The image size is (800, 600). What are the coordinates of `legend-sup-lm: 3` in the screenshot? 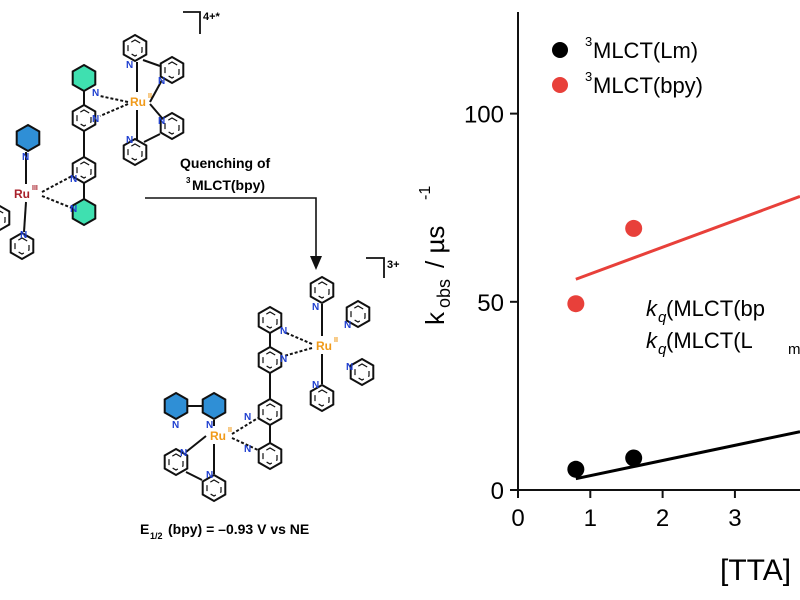 It's located at (588, 41).